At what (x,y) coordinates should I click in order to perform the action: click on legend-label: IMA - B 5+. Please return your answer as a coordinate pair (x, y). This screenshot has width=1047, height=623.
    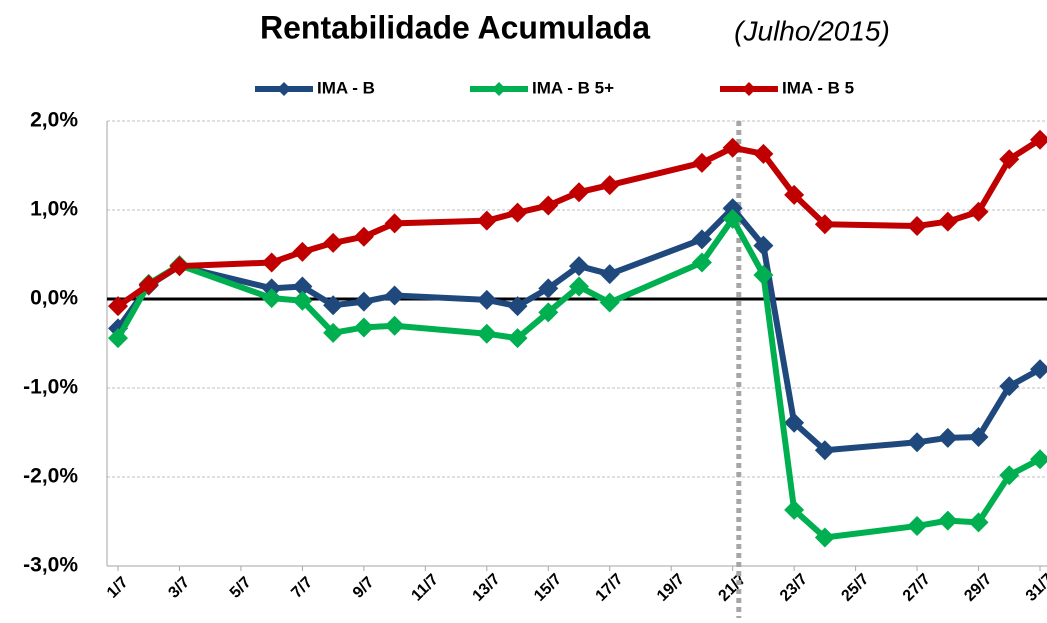
    Looking at the image, I should click on (573, 87).